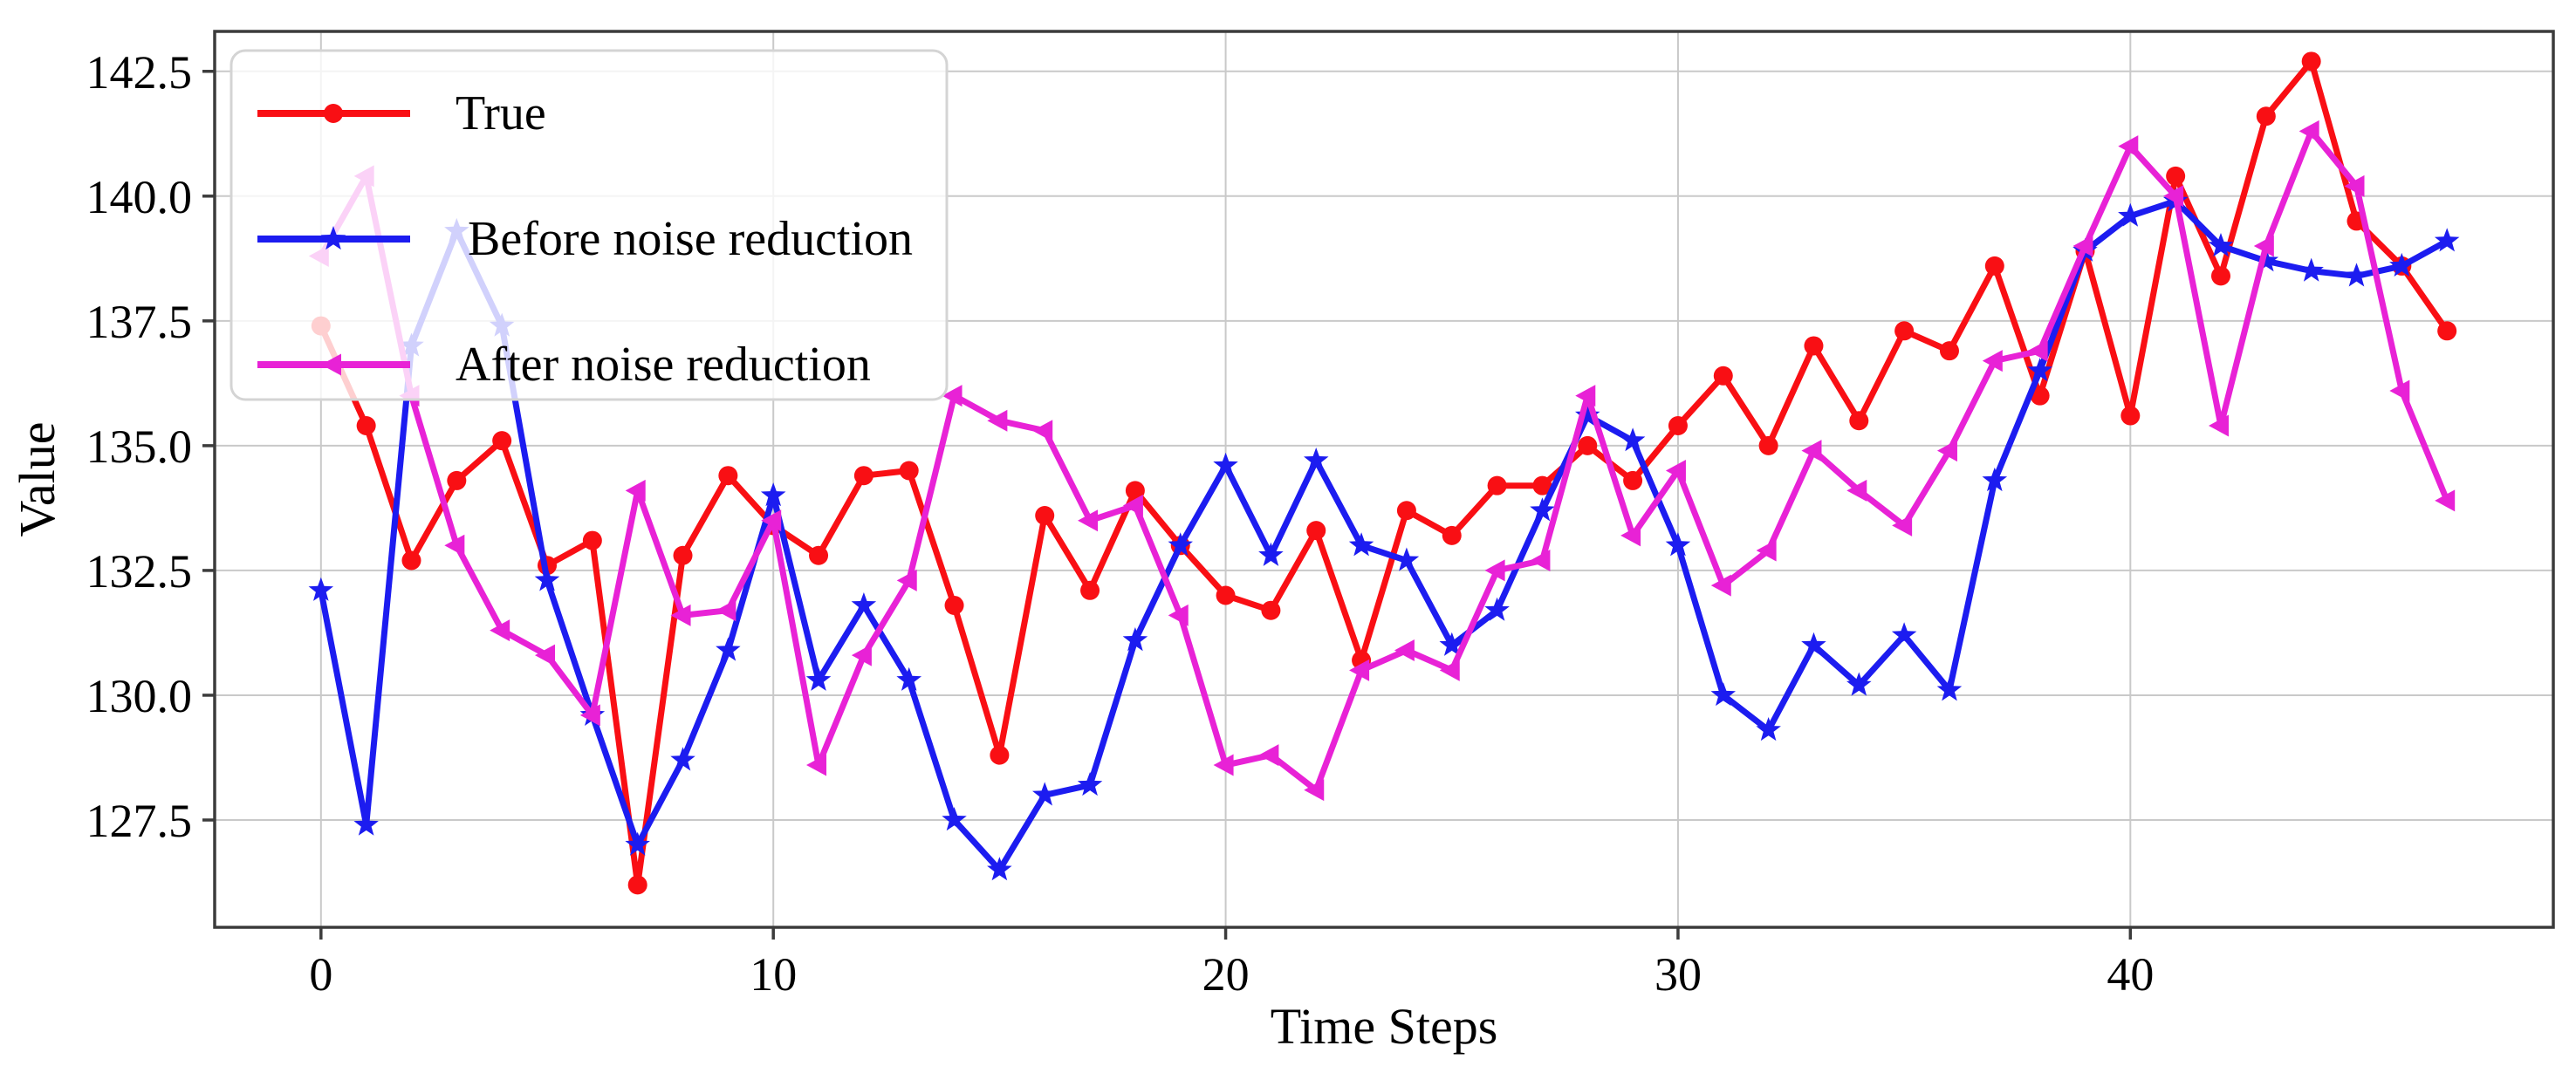 The image size is (2576, 1073). What do you see at coordinates (139, 197) in the screenshot?
I see `y-tick-label-5: 140.0` at bounding box center [139, 197].